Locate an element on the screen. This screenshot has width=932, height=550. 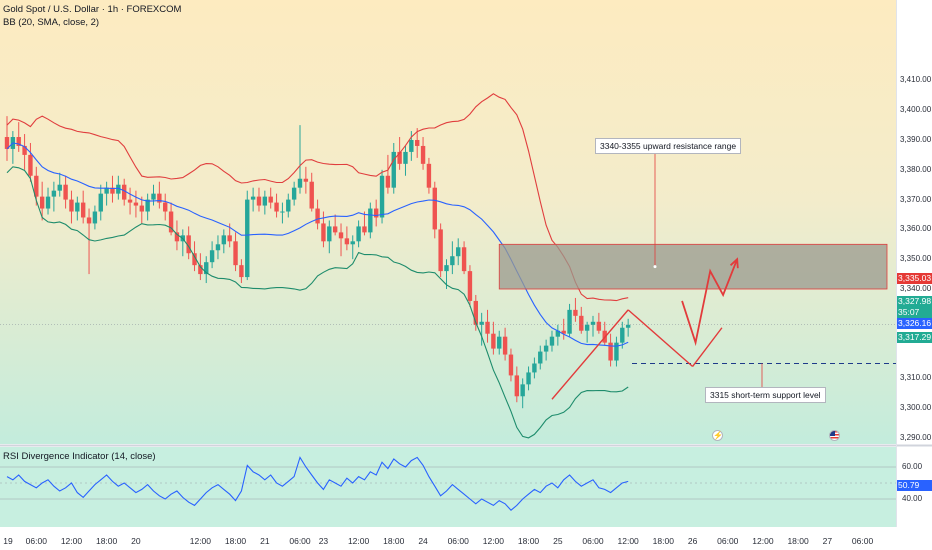
resistance-zone is located at coordinates (693, 266).